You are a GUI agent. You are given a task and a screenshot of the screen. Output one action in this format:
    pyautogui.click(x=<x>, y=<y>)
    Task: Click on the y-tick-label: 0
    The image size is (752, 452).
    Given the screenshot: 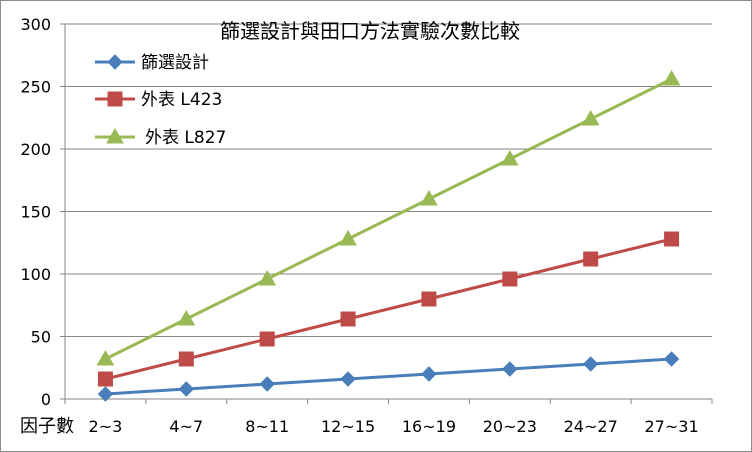 What is the action you would take?
    pyautogui.click(x=46, y=399)
    